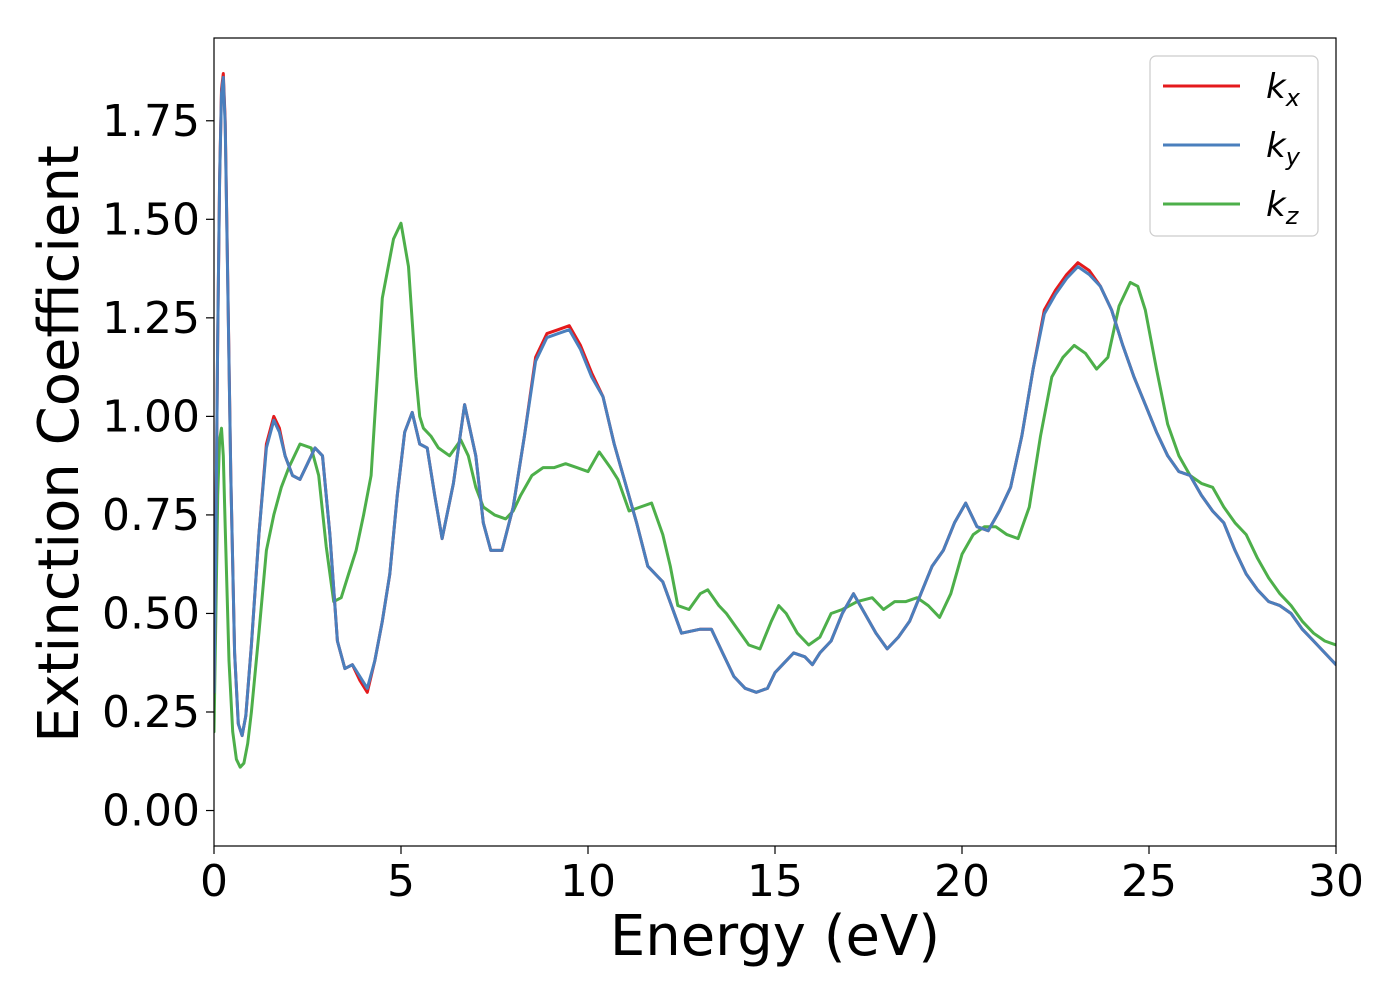 The image size is (1400, 1000). What do you see at coordinates (151, 712) in the screenshot?
I see `y-tick-label: 0.25` at bounding box center [151, 712].